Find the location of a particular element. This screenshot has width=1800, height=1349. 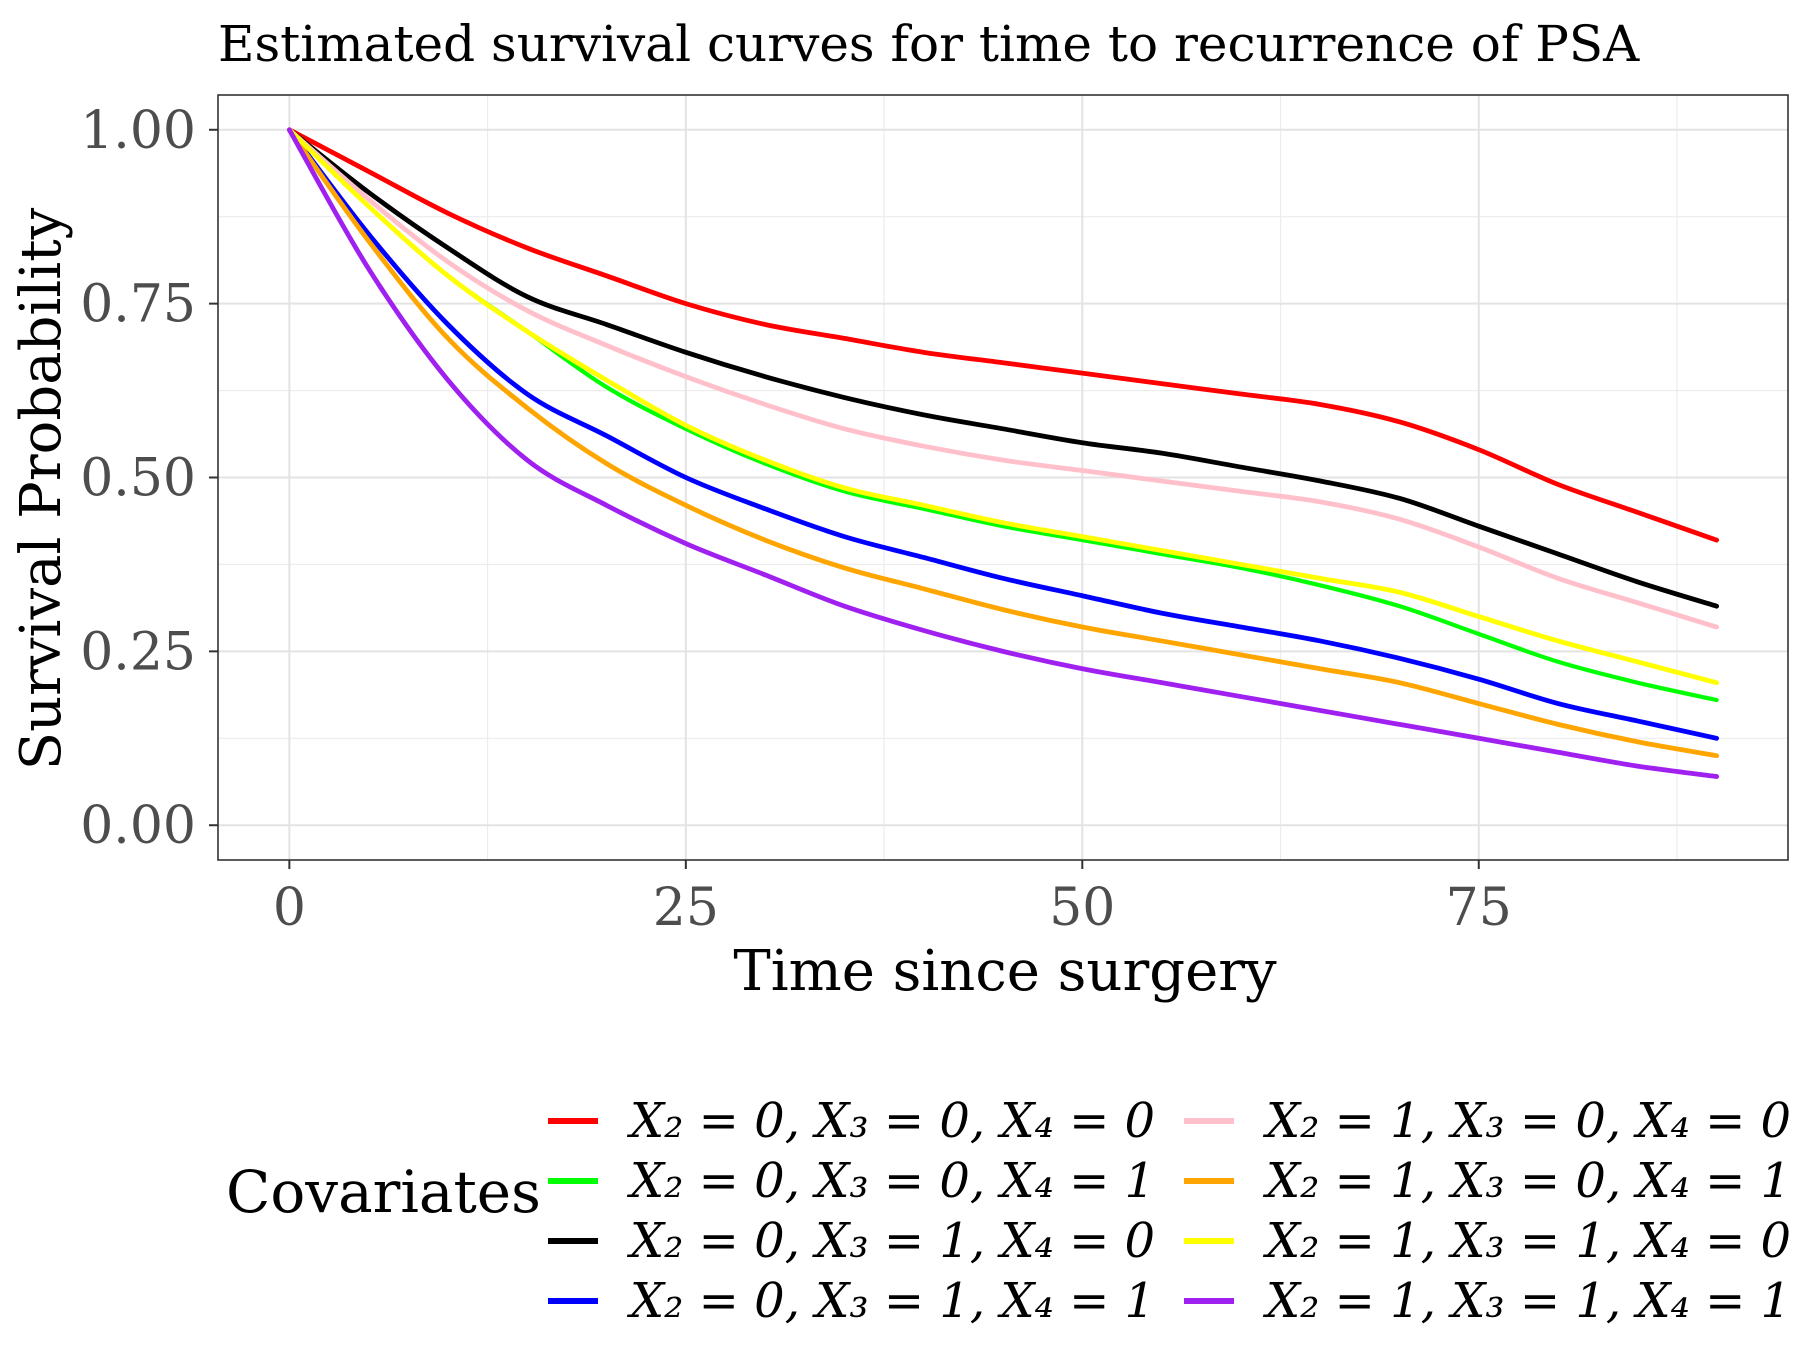

legend-label-6: X₂ = 1, X₃ = 0, X₄ = 1 is located at coordinates (1526, 1181).